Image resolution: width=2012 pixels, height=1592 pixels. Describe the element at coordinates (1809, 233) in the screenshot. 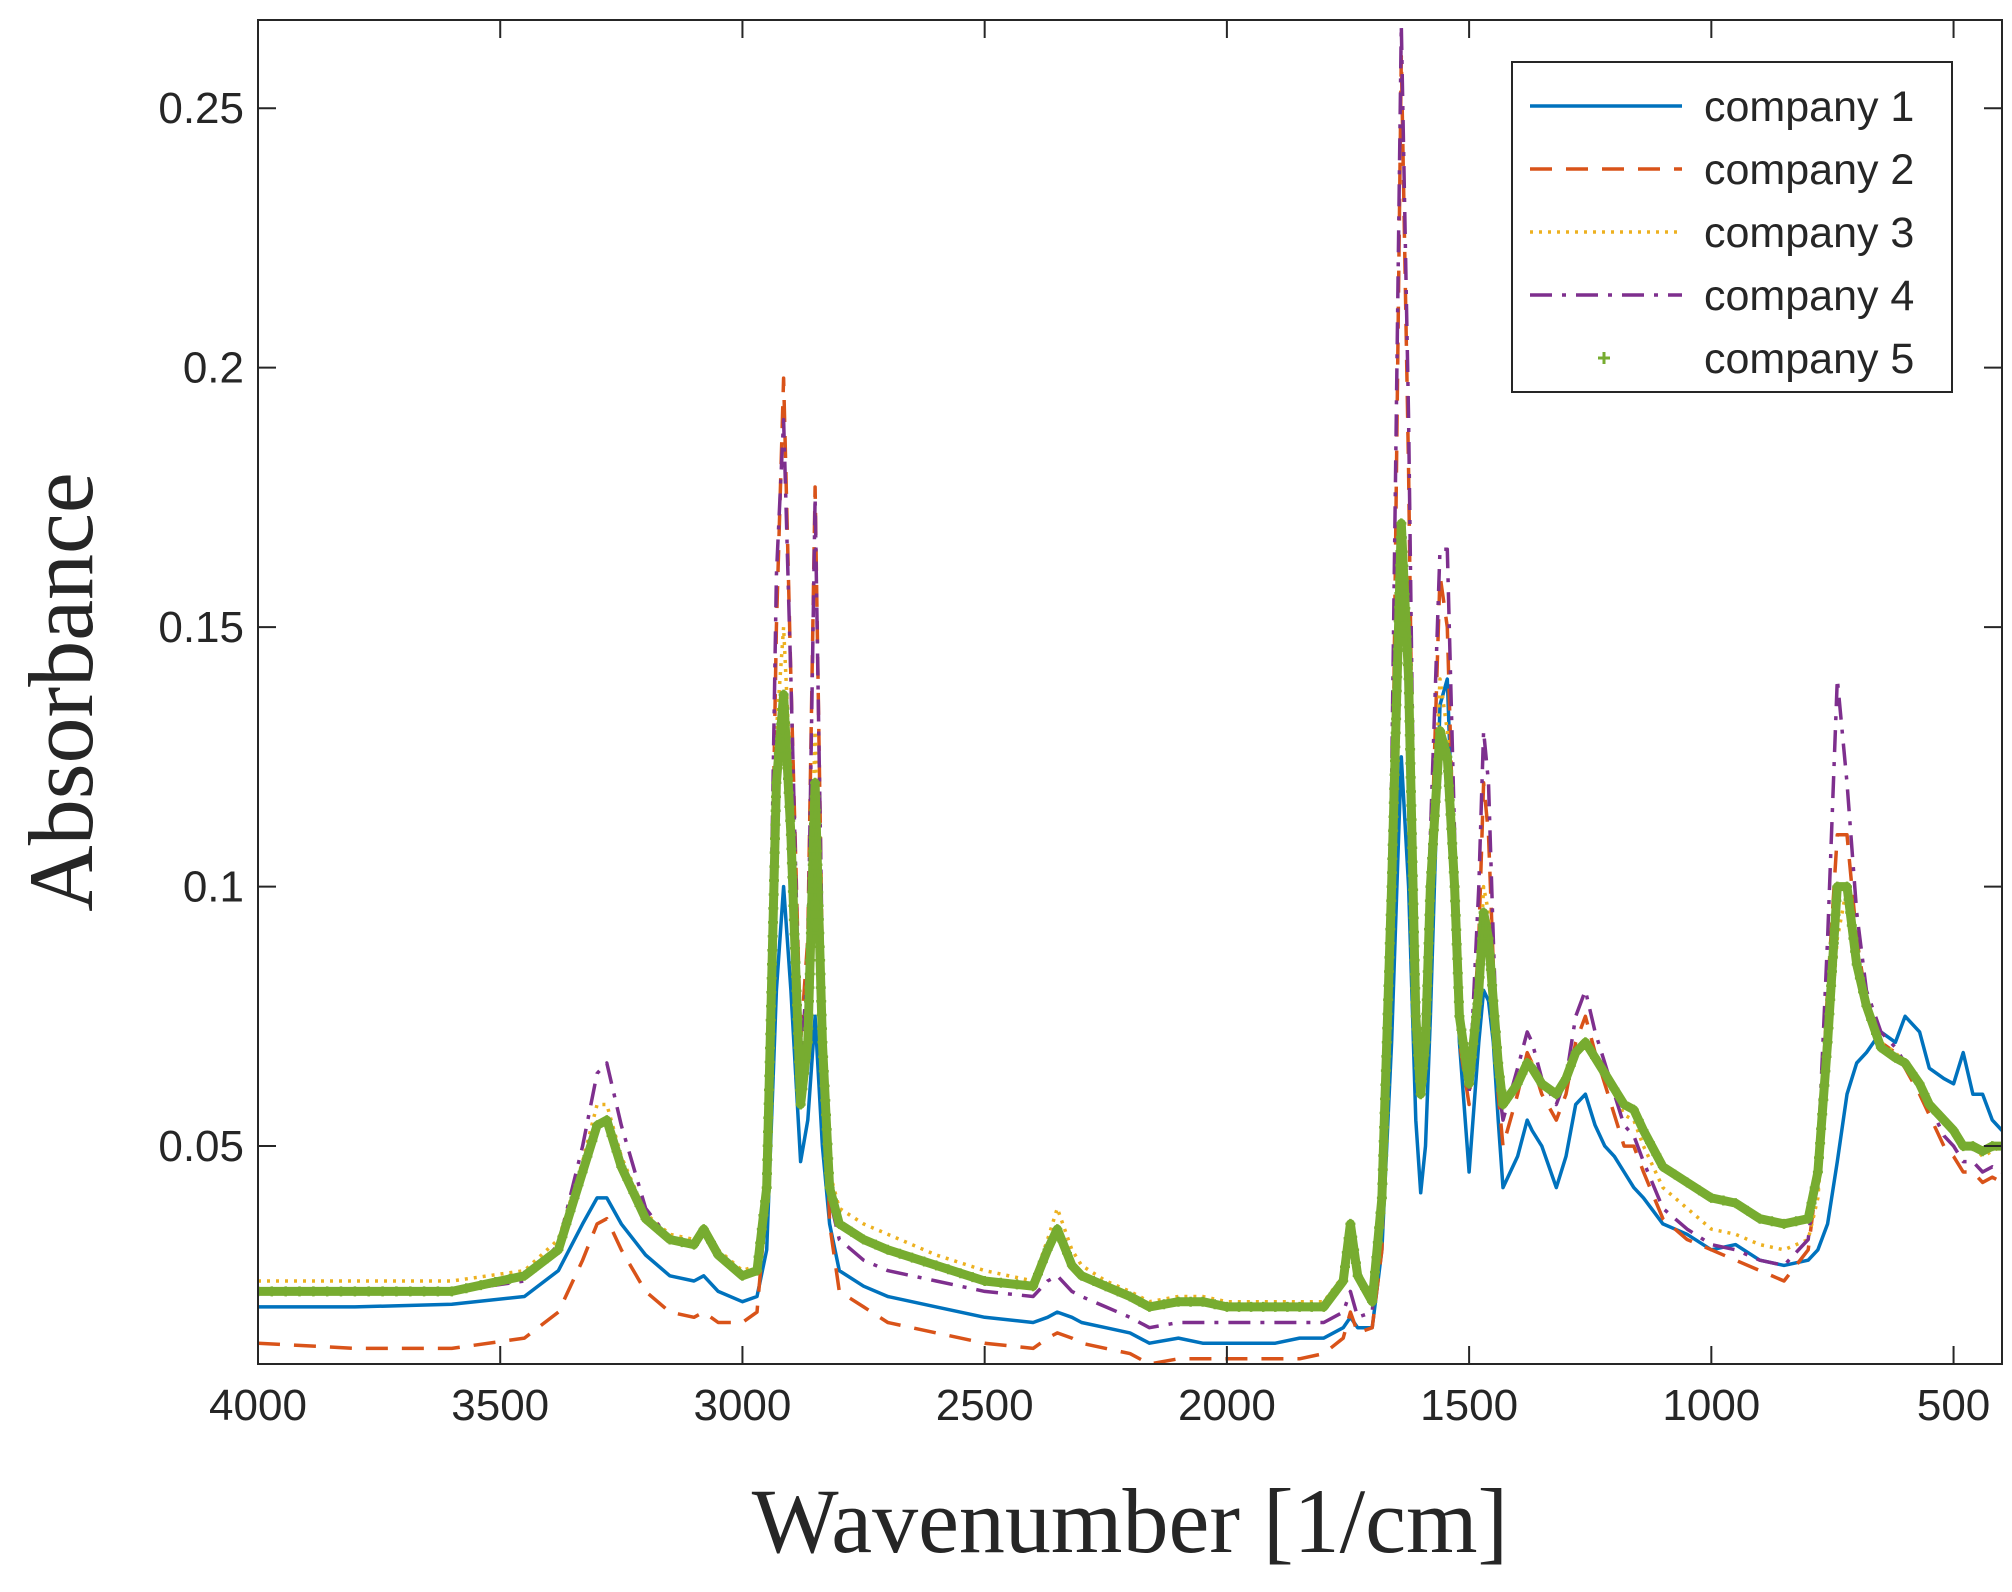

I see `legend-label-company-3: company 3` at that location.